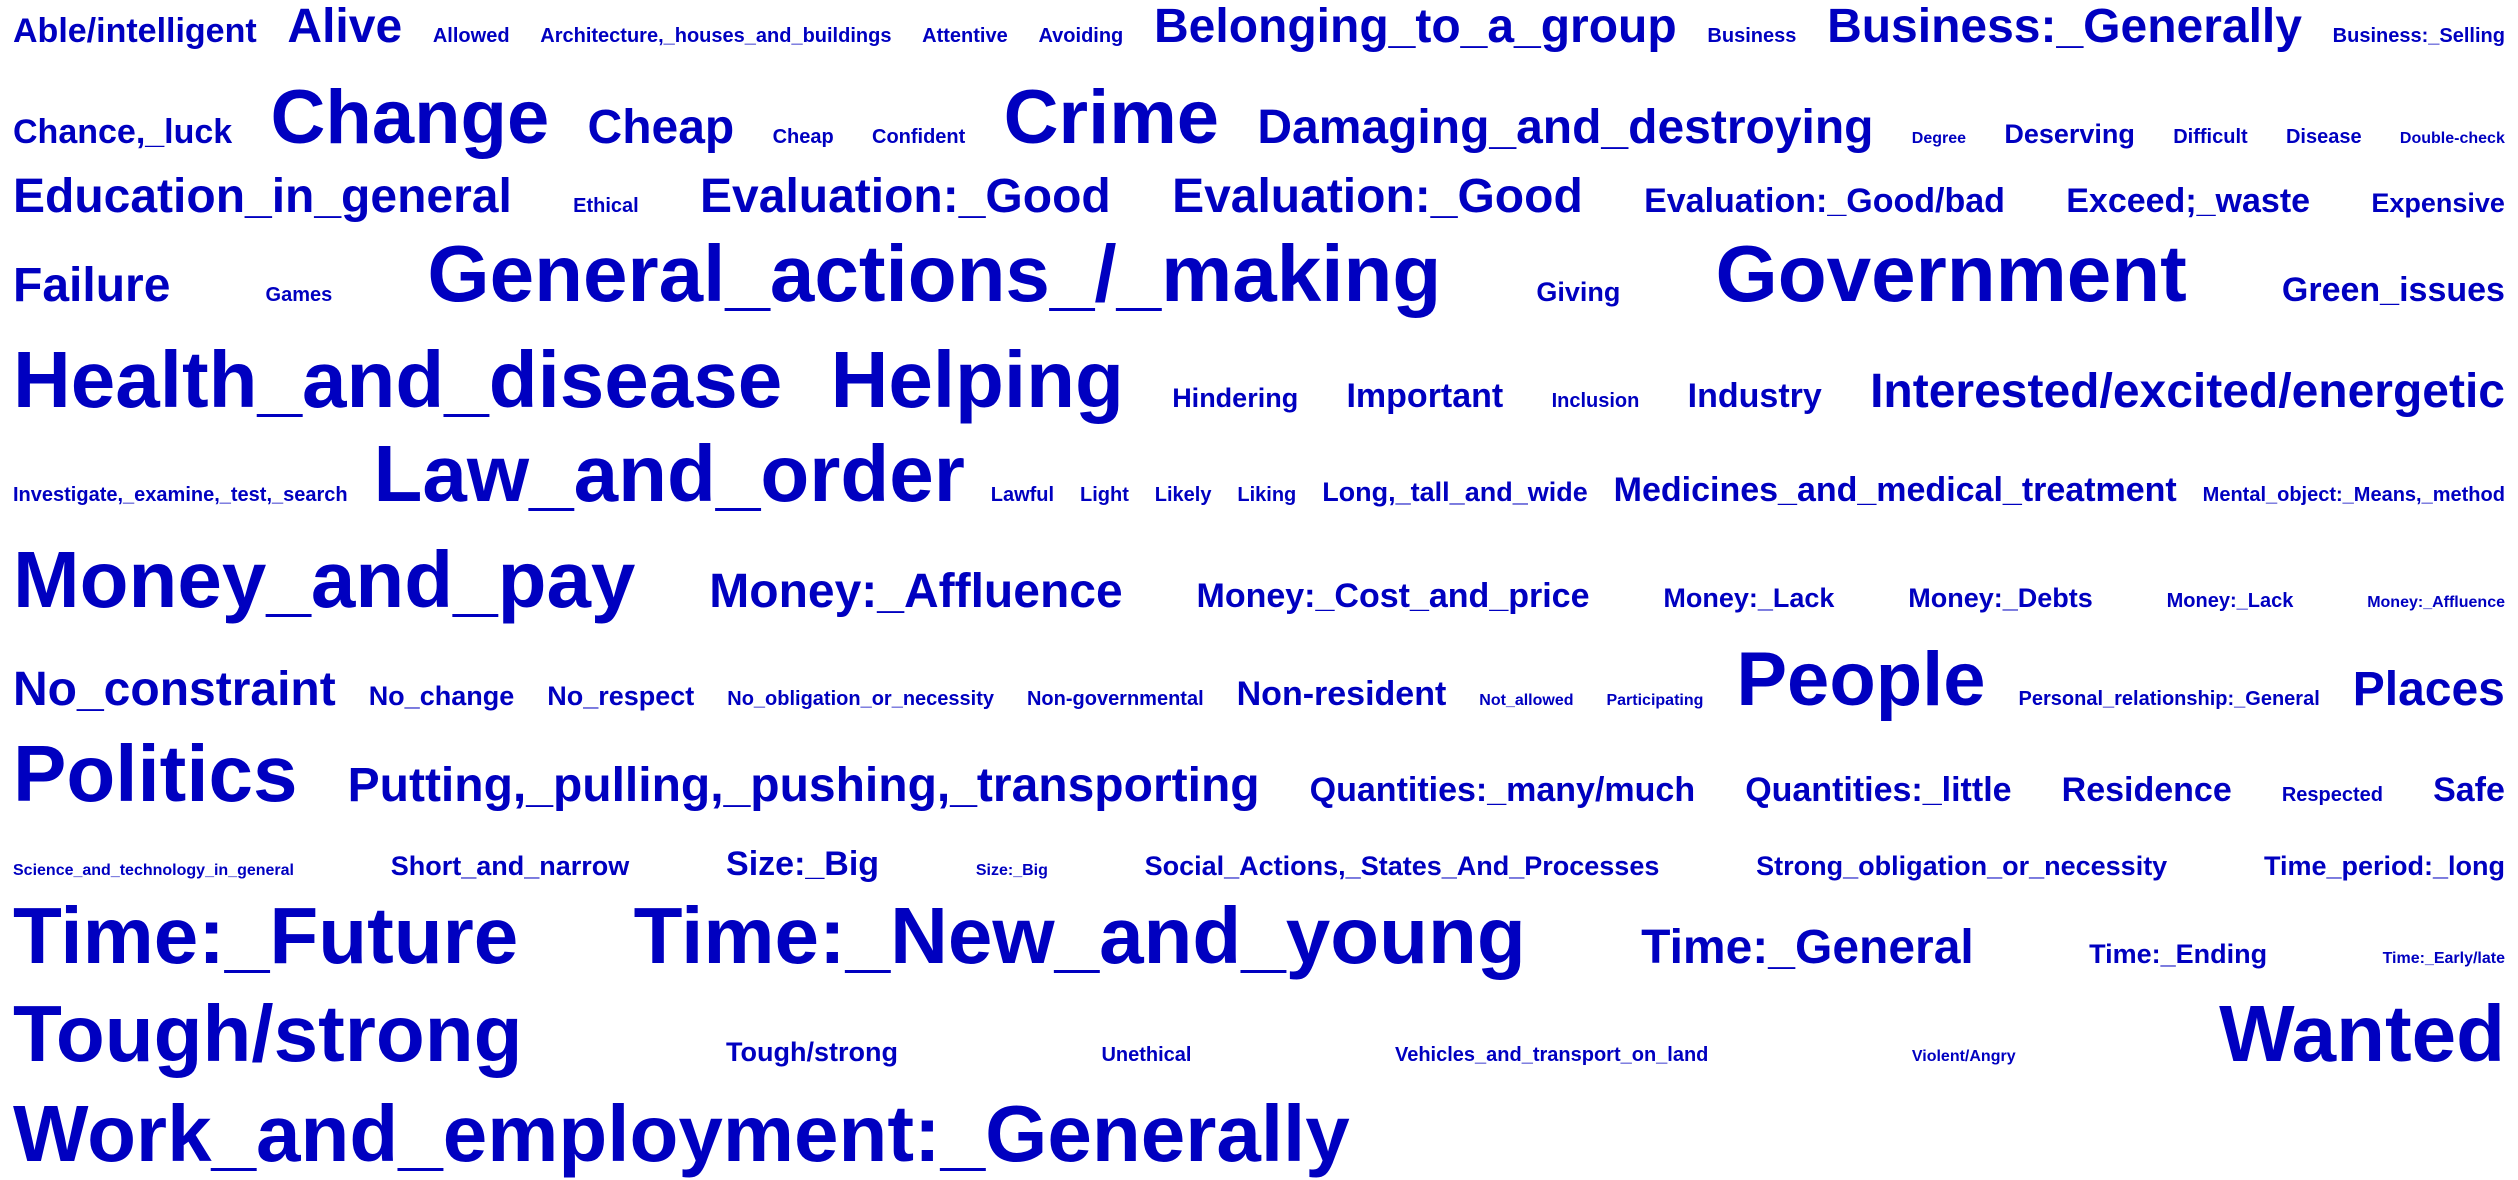 Image resolution: width=2518 pixels, height=1180 pixels. Describe the element at coordinates (1502, 790) in the screenshot. I see `cloud-word: Quantities:_many/much` at that location.